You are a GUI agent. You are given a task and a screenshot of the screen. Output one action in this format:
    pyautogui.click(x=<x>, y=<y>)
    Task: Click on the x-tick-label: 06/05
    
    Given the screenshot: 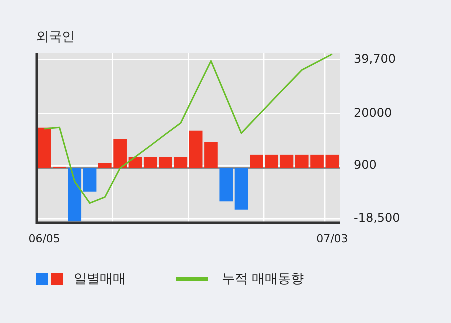 What is the action you would take?
    pyautogui.click(x=44, y=239)
    